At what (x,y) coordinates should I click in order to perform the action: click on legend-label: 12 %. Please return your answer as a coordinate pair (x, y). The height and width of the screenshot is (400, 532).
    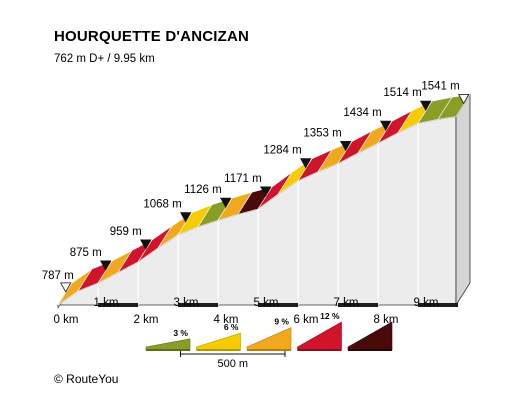
    Looking at the image, I should click on (330, 316).